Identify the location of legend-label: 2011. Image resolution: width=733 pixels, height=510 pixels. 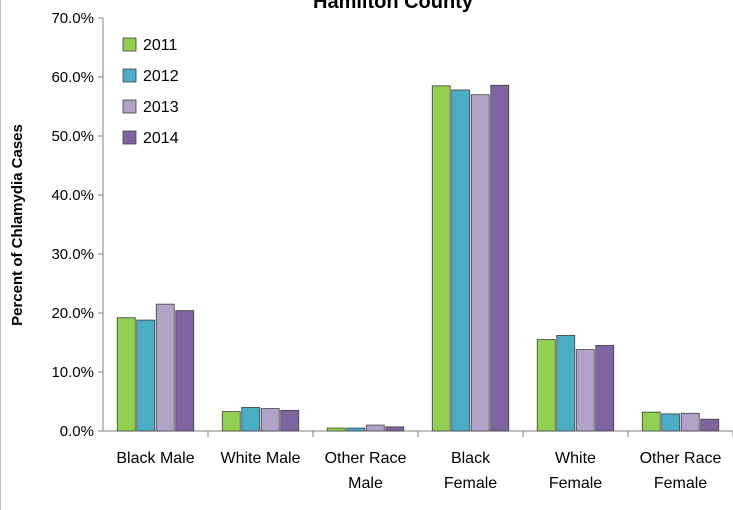
(160, 45).